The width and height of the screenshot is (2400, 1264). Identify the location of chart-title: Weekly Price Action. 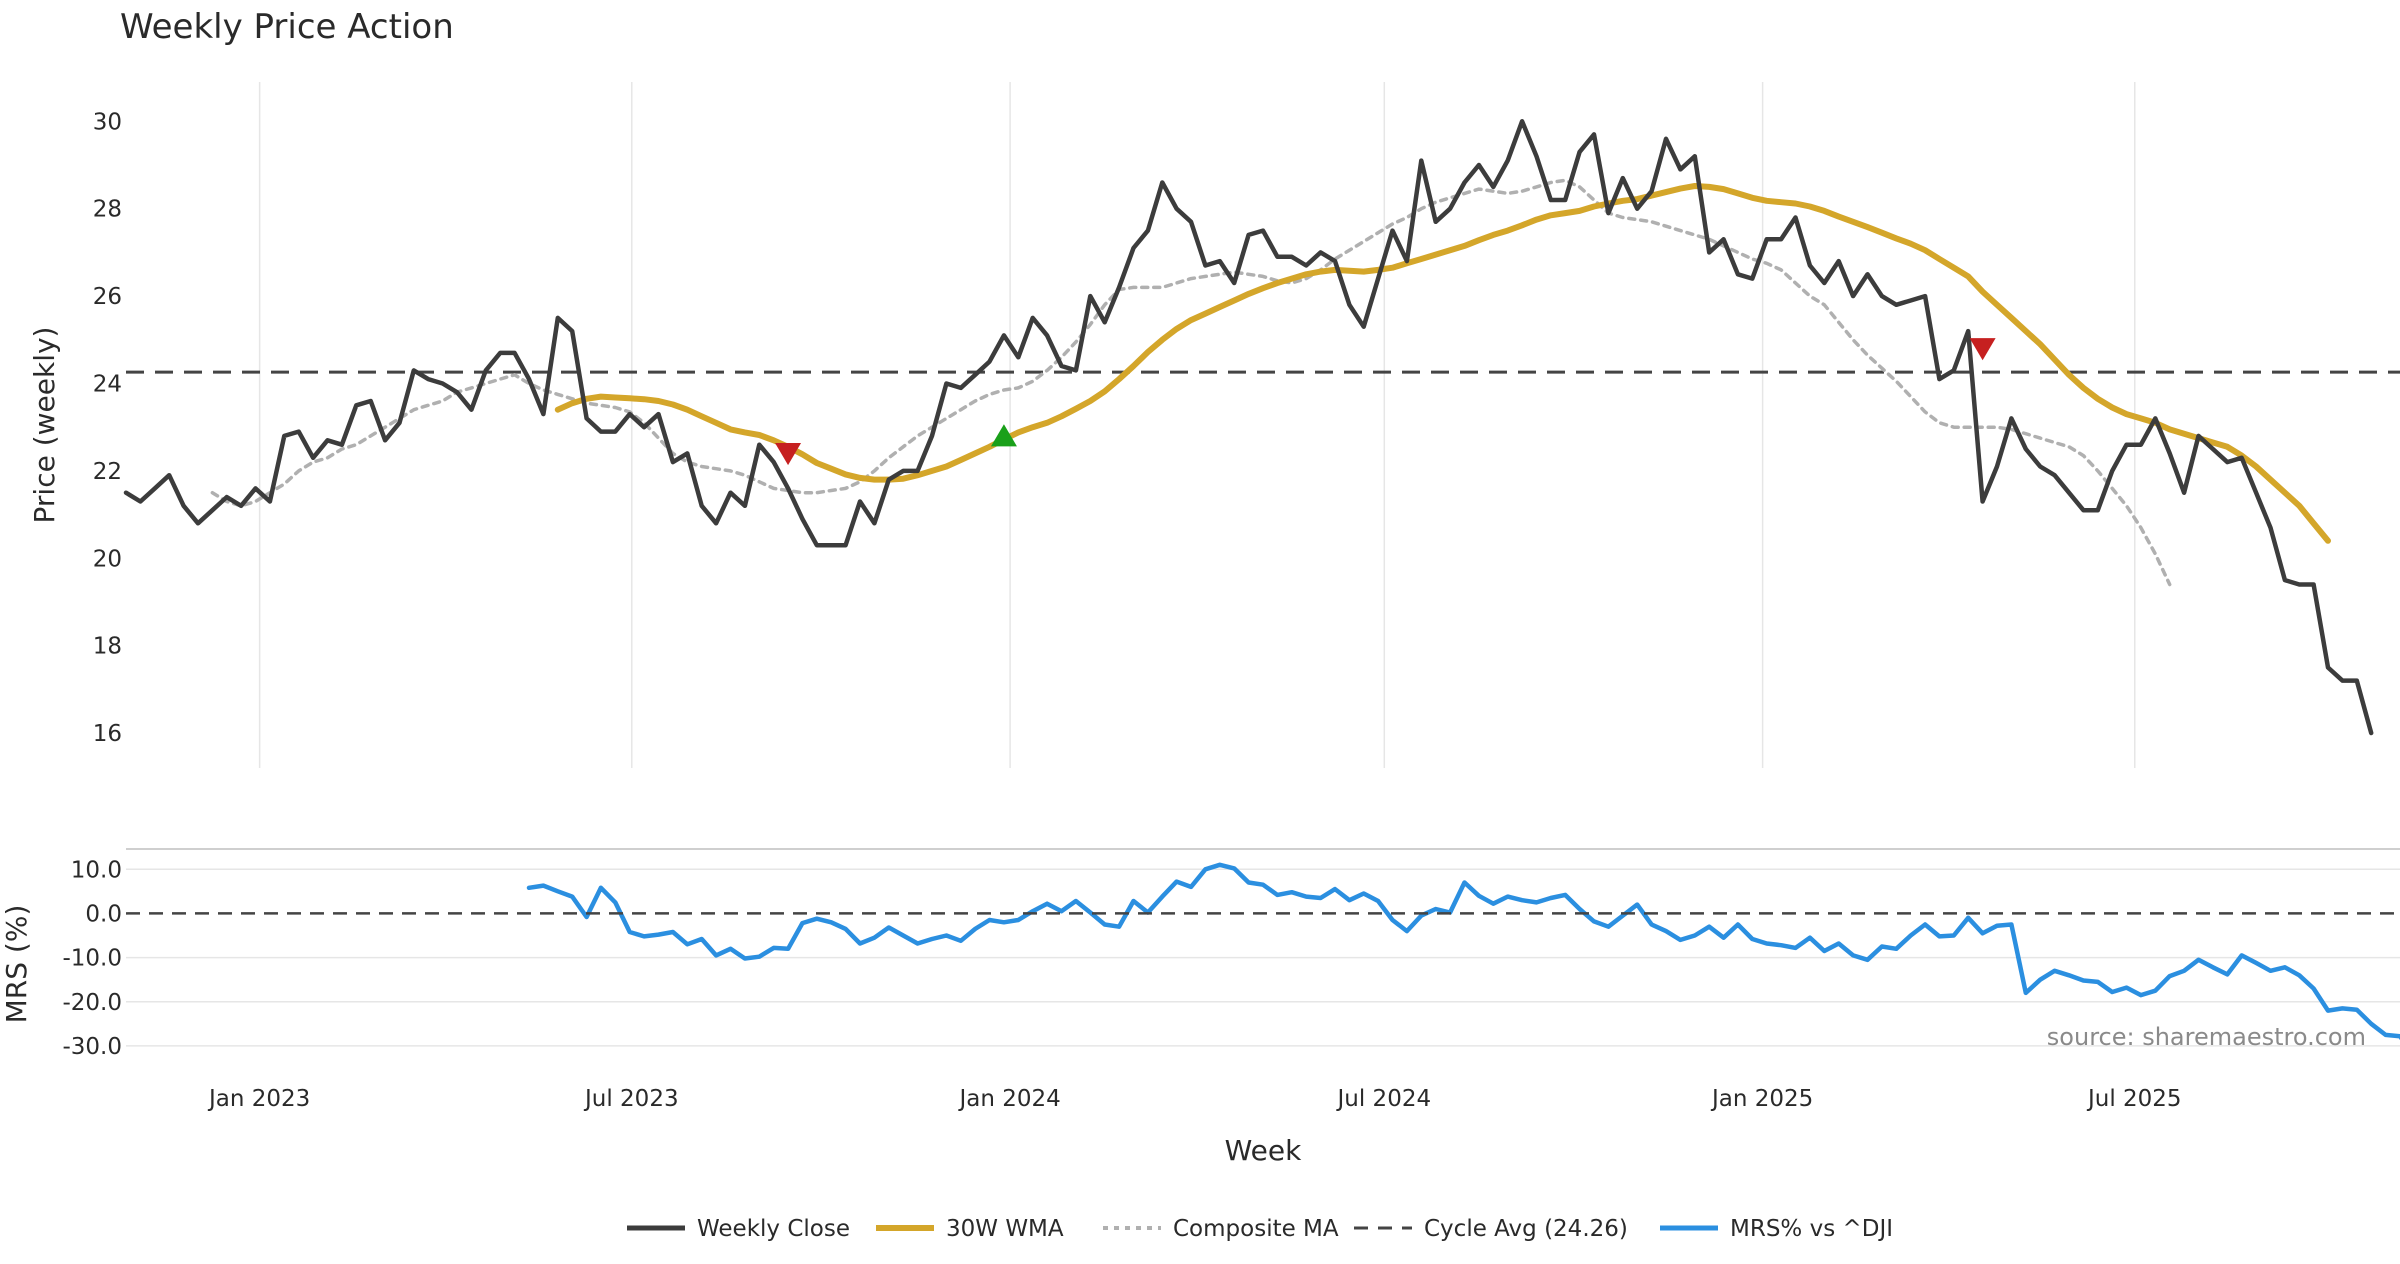
(287, 27).